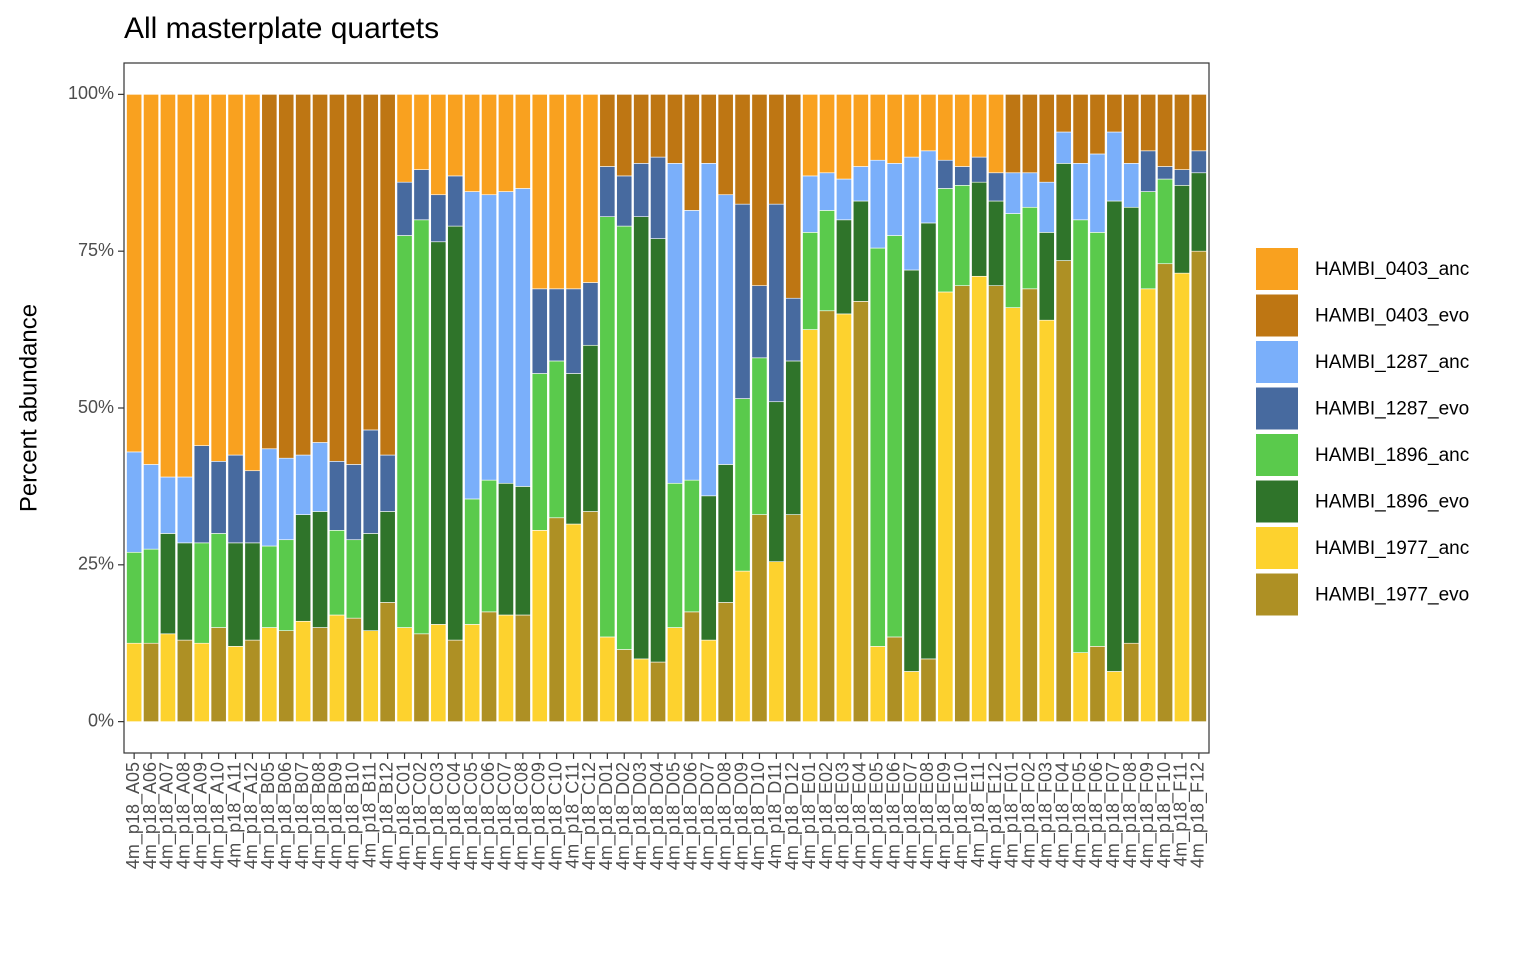  What do you see at coordinates (724, 816) in the screenshot?
I see `x-tick-label: 4m_p18_D08` at bounding box center [724, 816].